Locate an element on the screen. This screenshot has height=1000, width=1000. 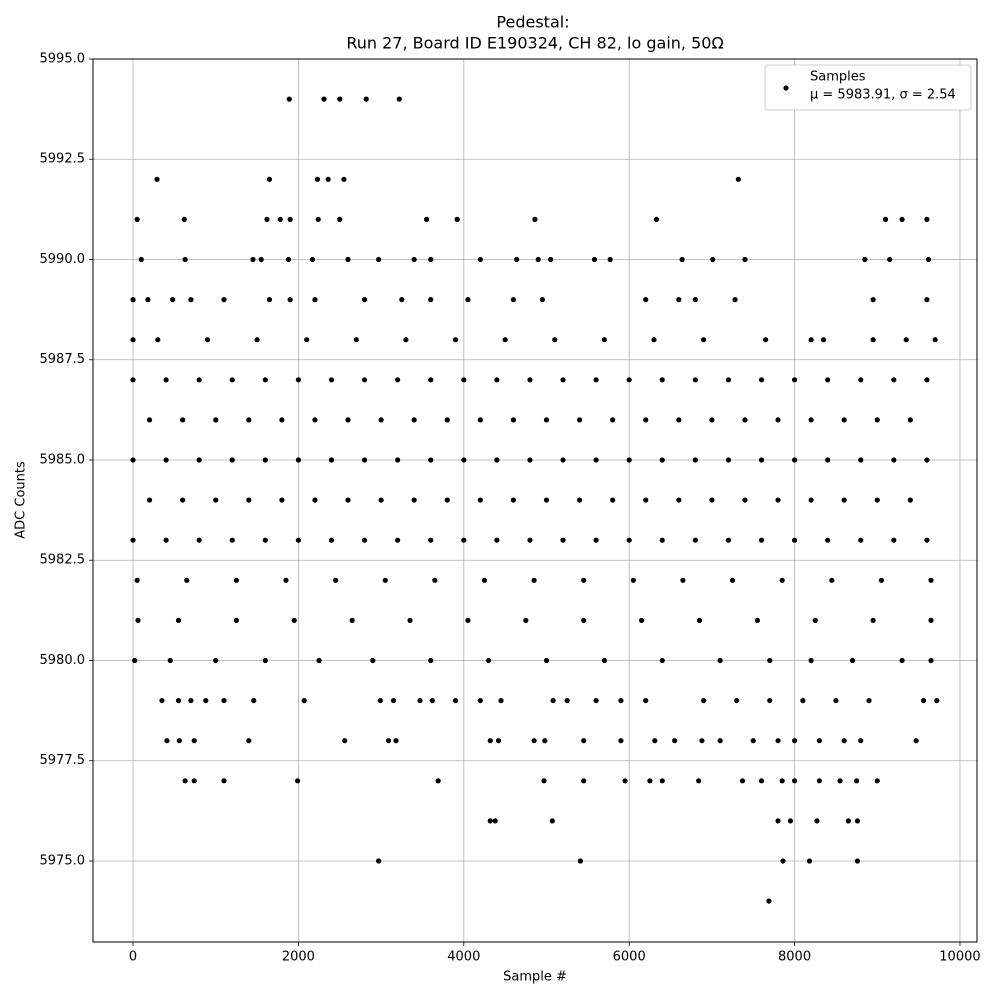
y-tick-label: 5995.0 is located at coordinates (63, 59).